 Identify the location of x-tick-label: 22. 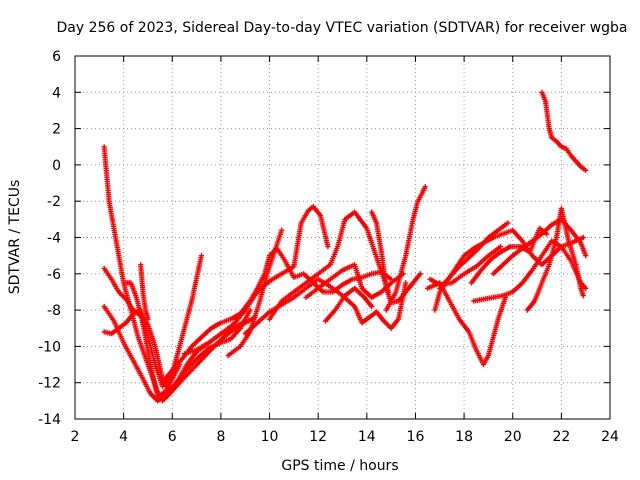
(561, 437).